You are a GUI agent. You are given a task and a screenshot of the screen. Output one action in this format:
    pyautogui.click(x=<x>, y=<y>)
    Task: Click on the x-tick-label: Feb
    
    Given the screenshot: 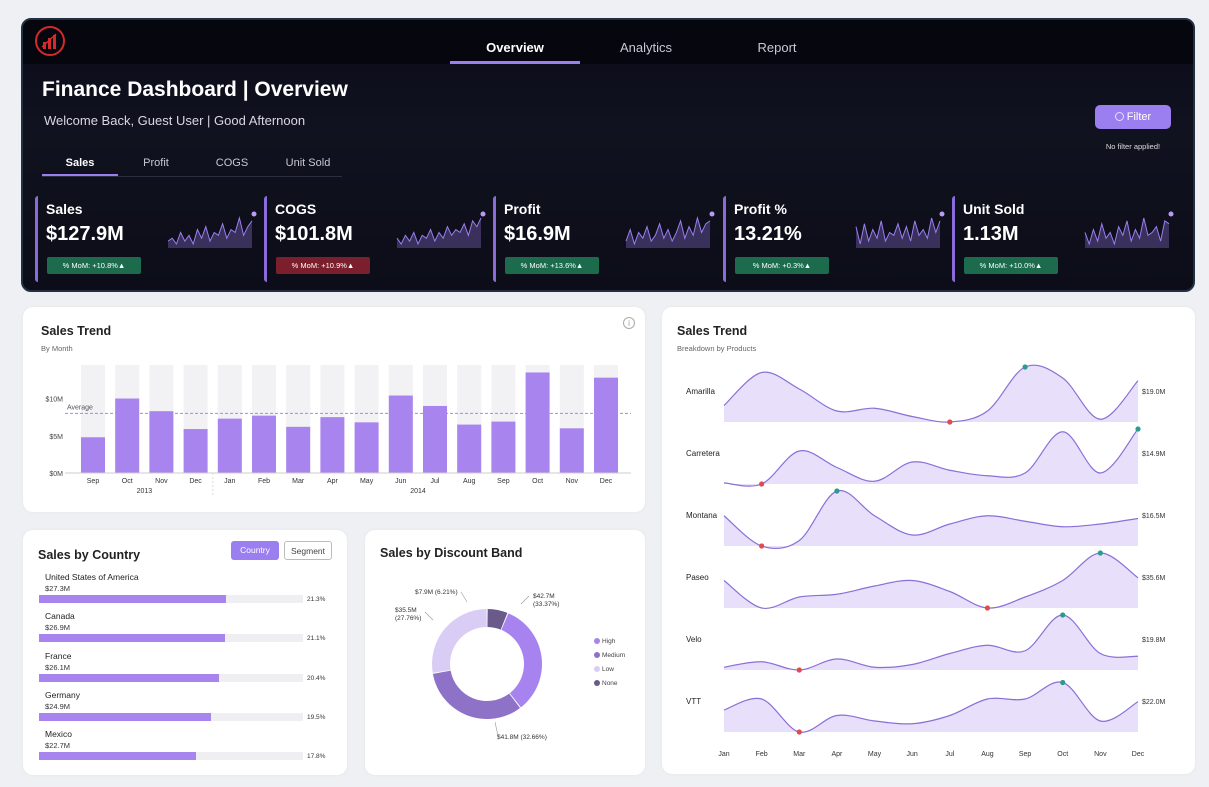 What is the action you would take?
    pyautogui.click(x=264, y=481)
    